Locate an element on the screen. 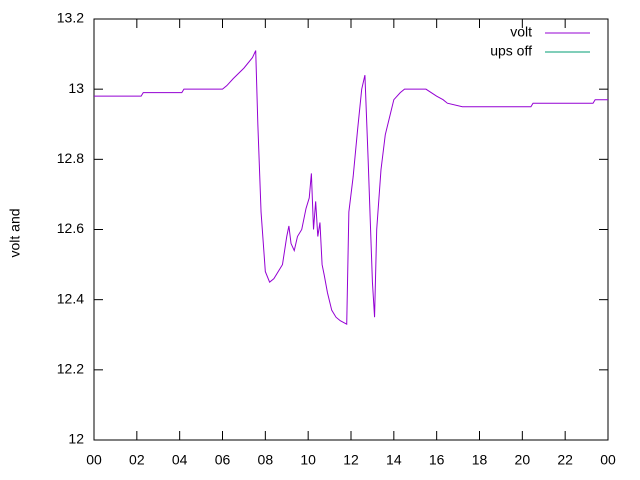 The height and width of the screenshot is (480, 640). x-tick-label: 18 is located at coordinates (480, 460).